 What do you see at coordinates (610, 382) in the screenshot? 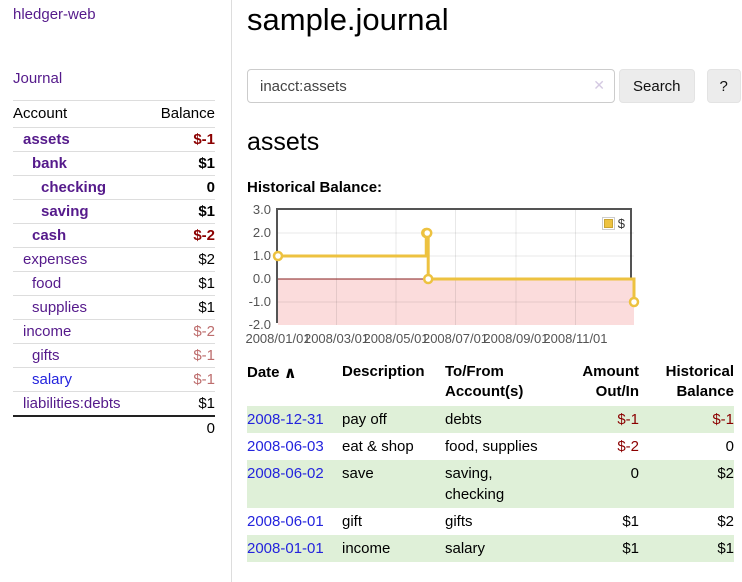
I see `register-header-amount: Amount Out/In` at bounding box center [610, 382].